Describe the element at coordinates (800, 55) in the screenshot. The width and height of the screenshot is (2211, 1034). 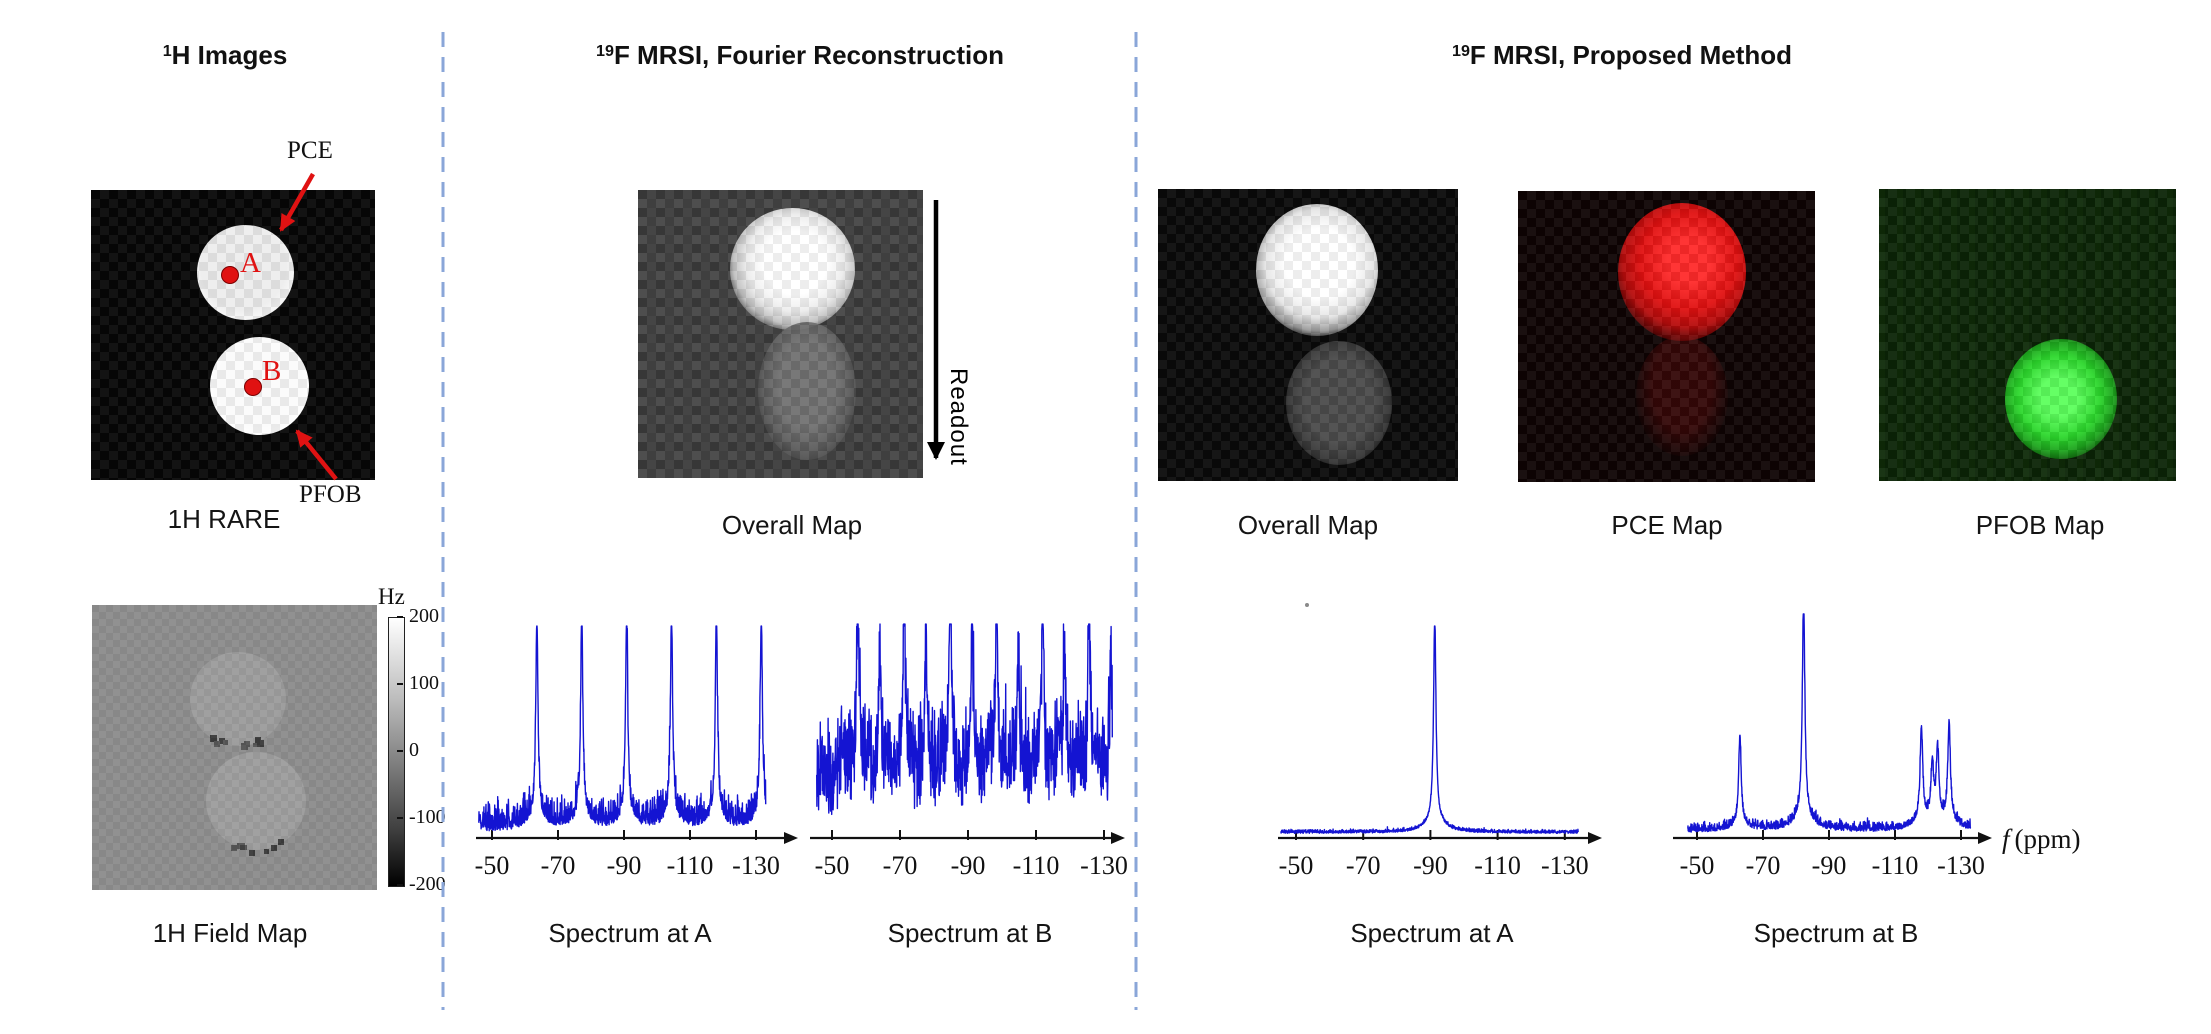
I see `column-title-fourier: 19F MRSI, Fourier Reconstruction` at that location.